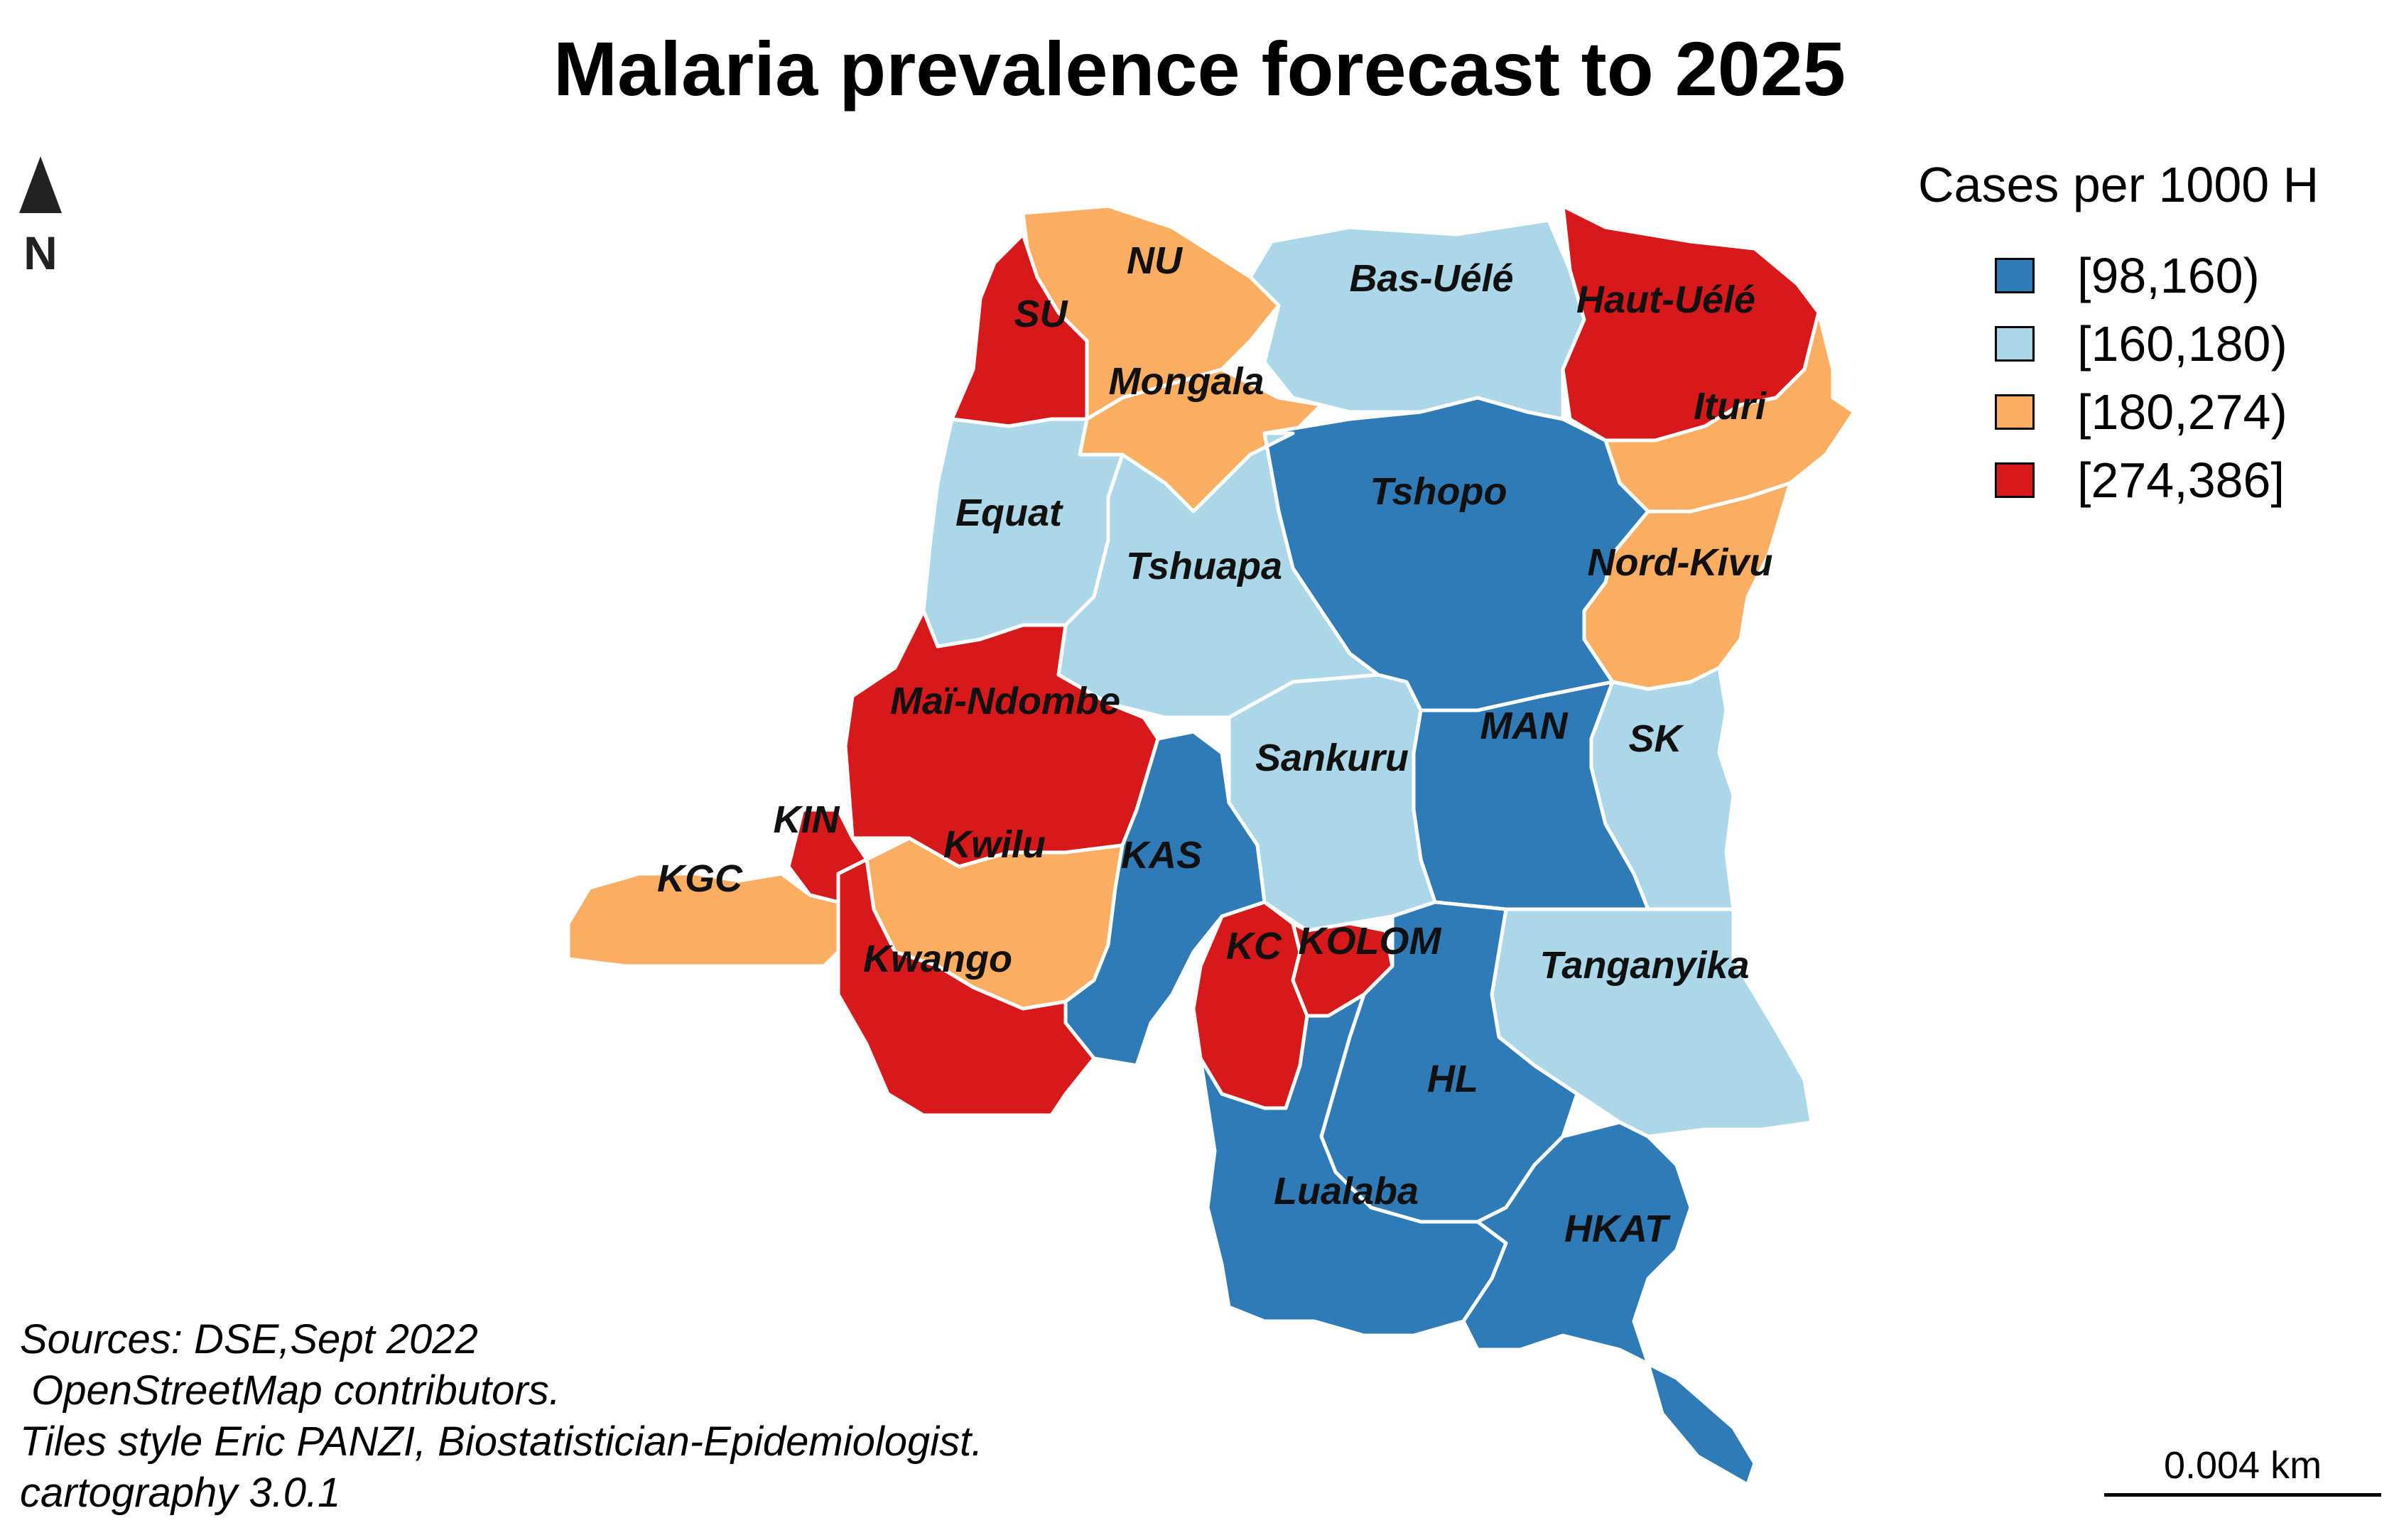  What do you see at coordinates (1186, 382) in the screenshot?
I see `province-label: Mongala` at bounding box center [1186, 382].